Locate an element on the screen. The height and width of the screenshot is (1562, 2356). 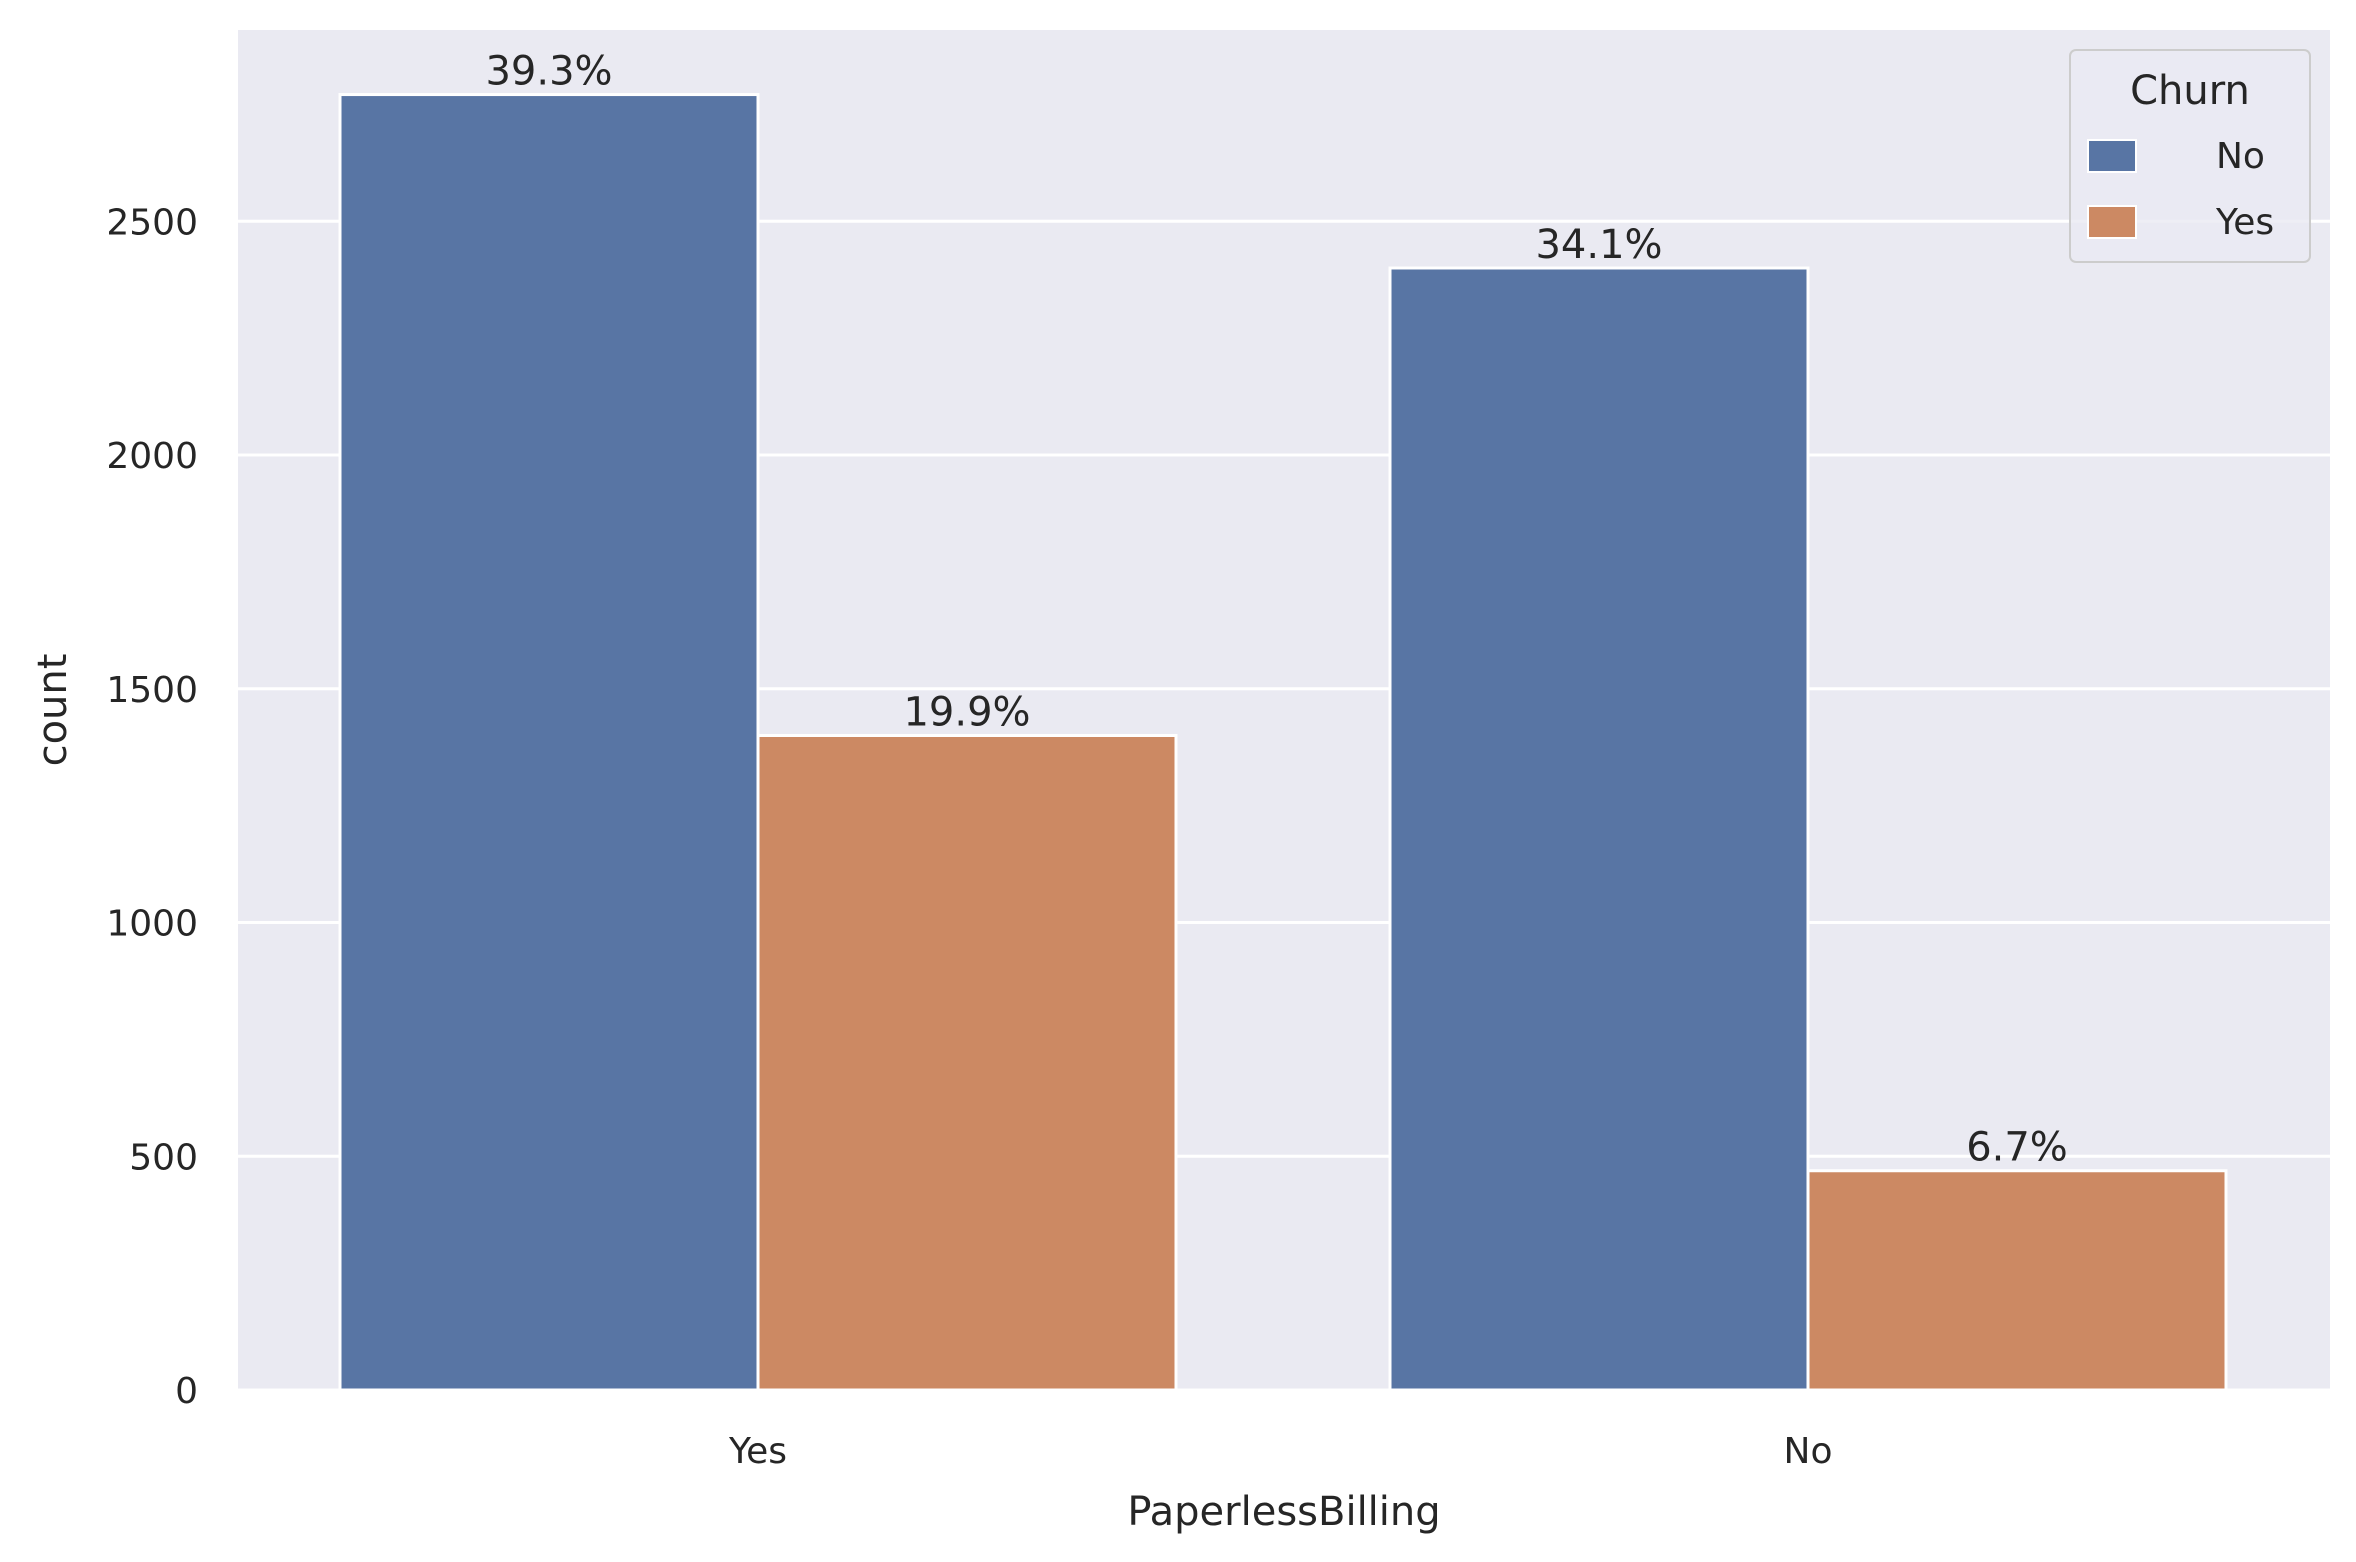
y-tick-label: 2000 is located at coordinates (152, 456).